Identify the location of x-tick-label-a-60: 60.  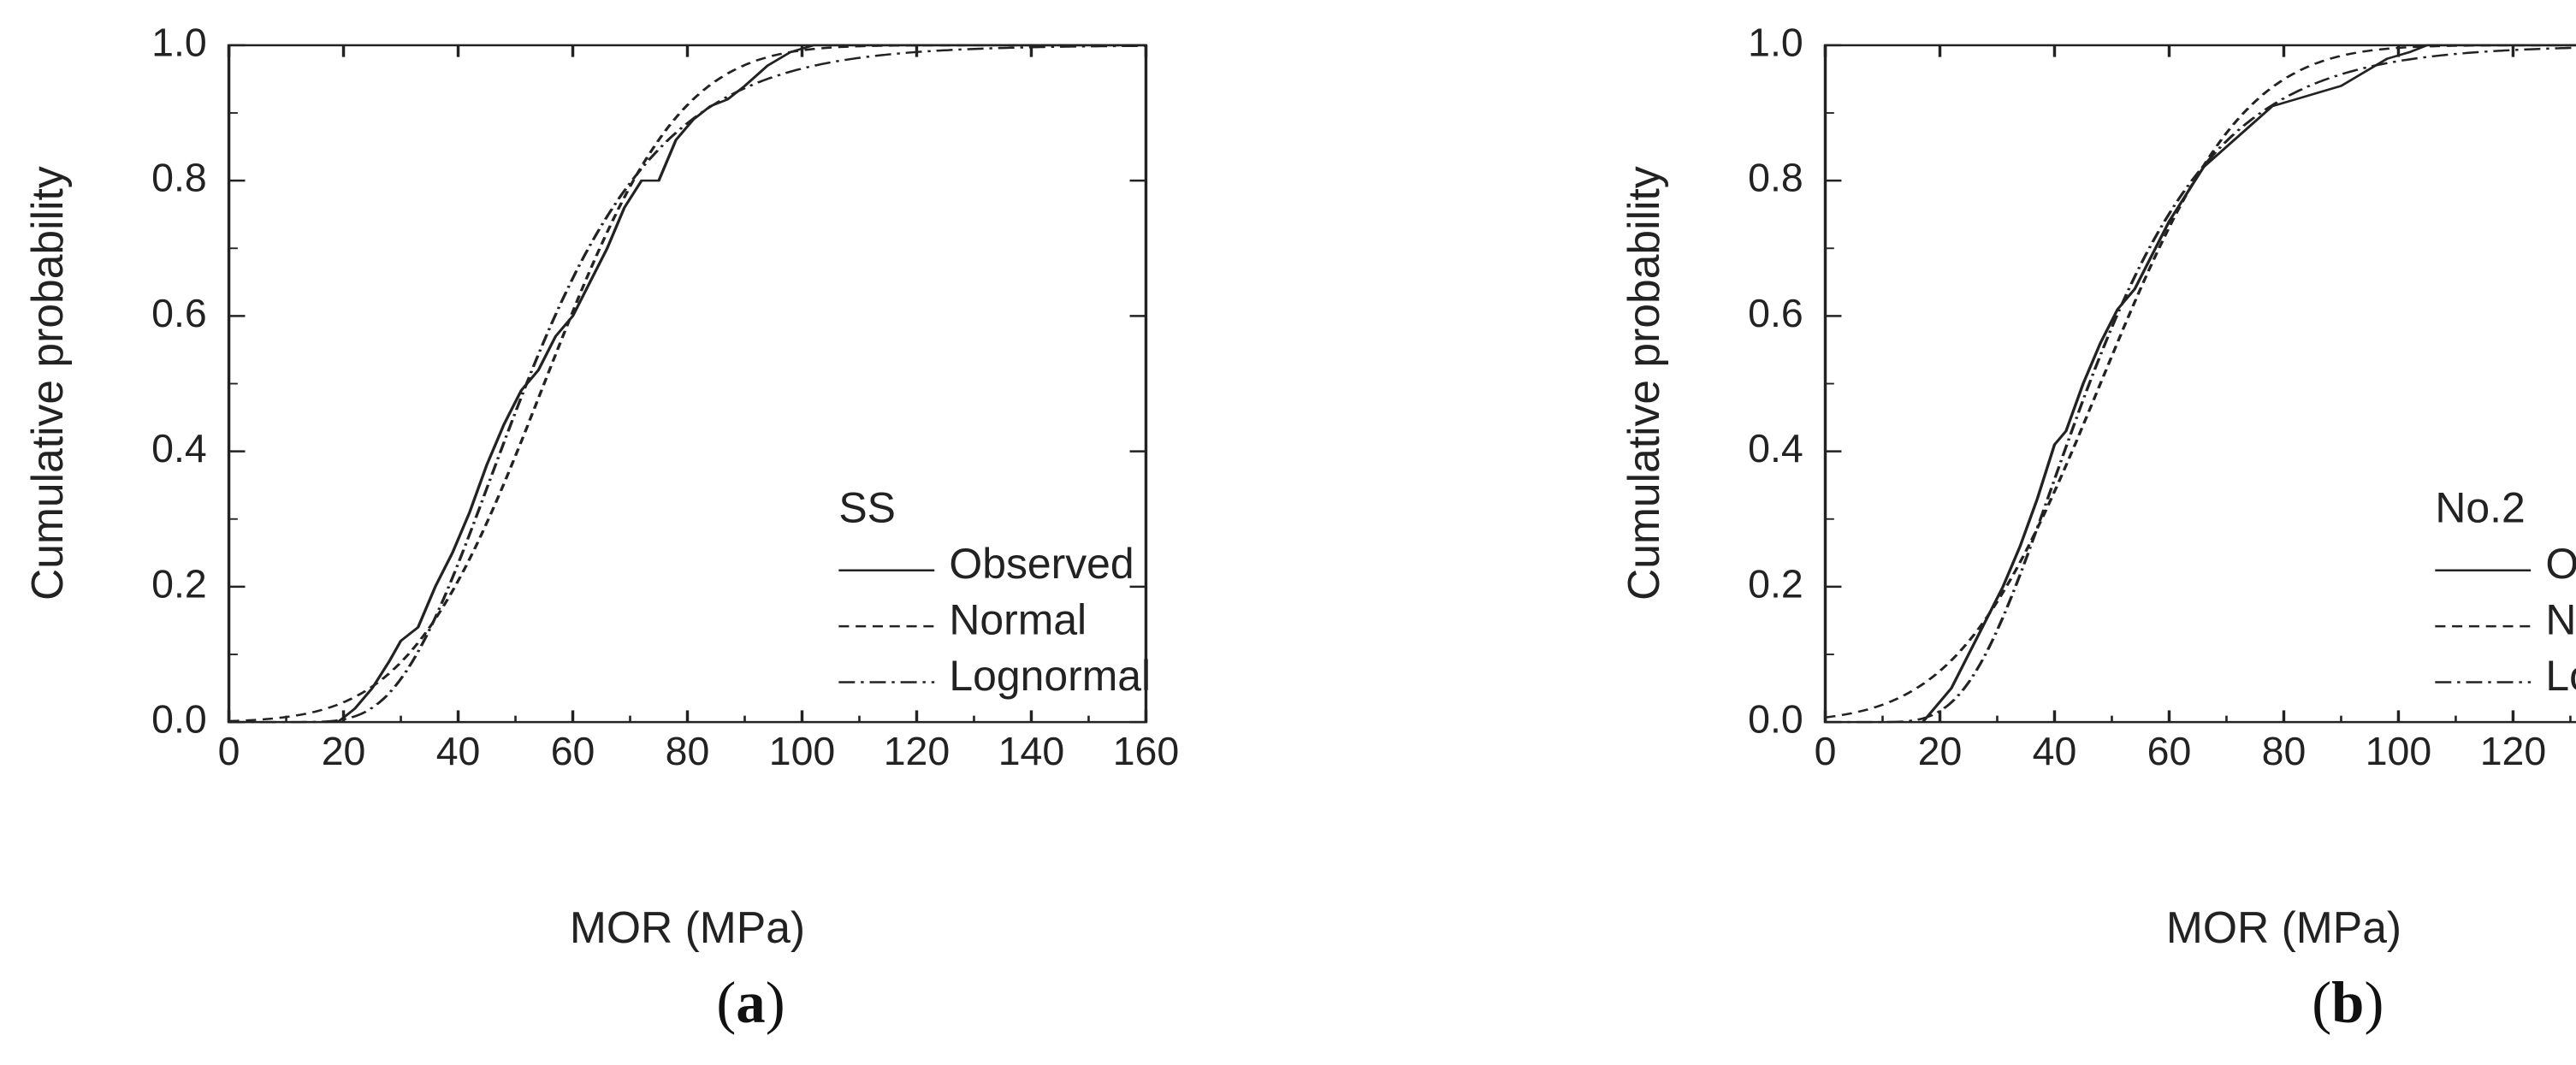
(573, 751).